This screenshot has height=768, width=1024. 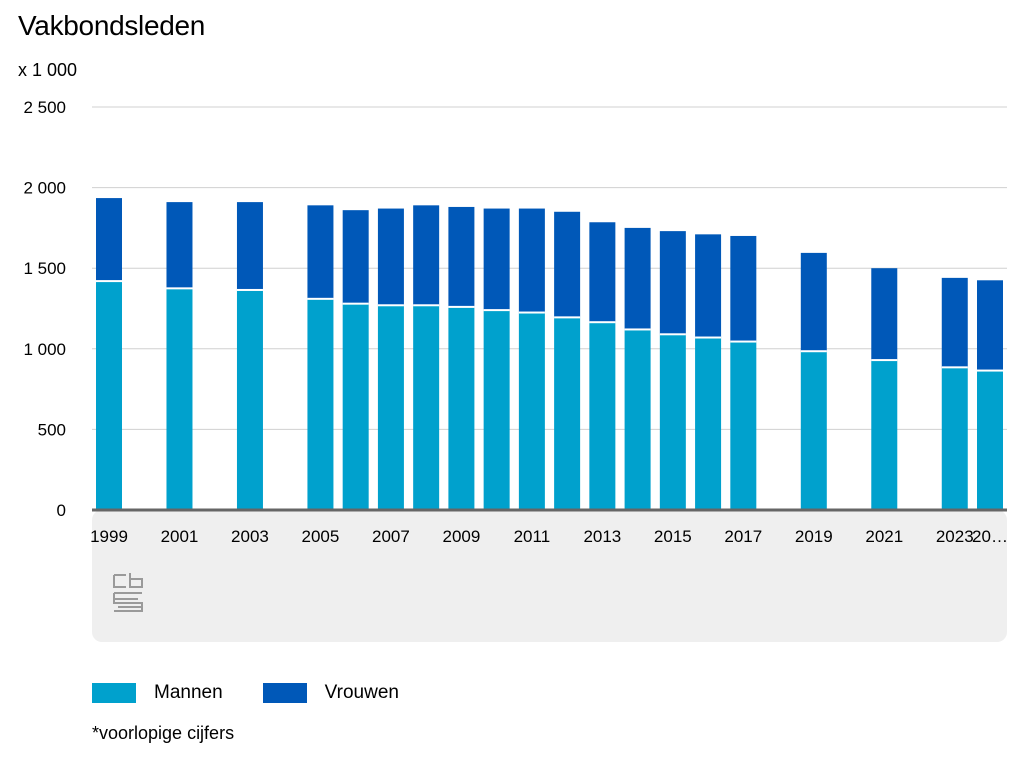 What do you see at coordinates (884, 314) in the screenshot?
I see `bar-vrouwen-2021` at bounding box center [884, 314].